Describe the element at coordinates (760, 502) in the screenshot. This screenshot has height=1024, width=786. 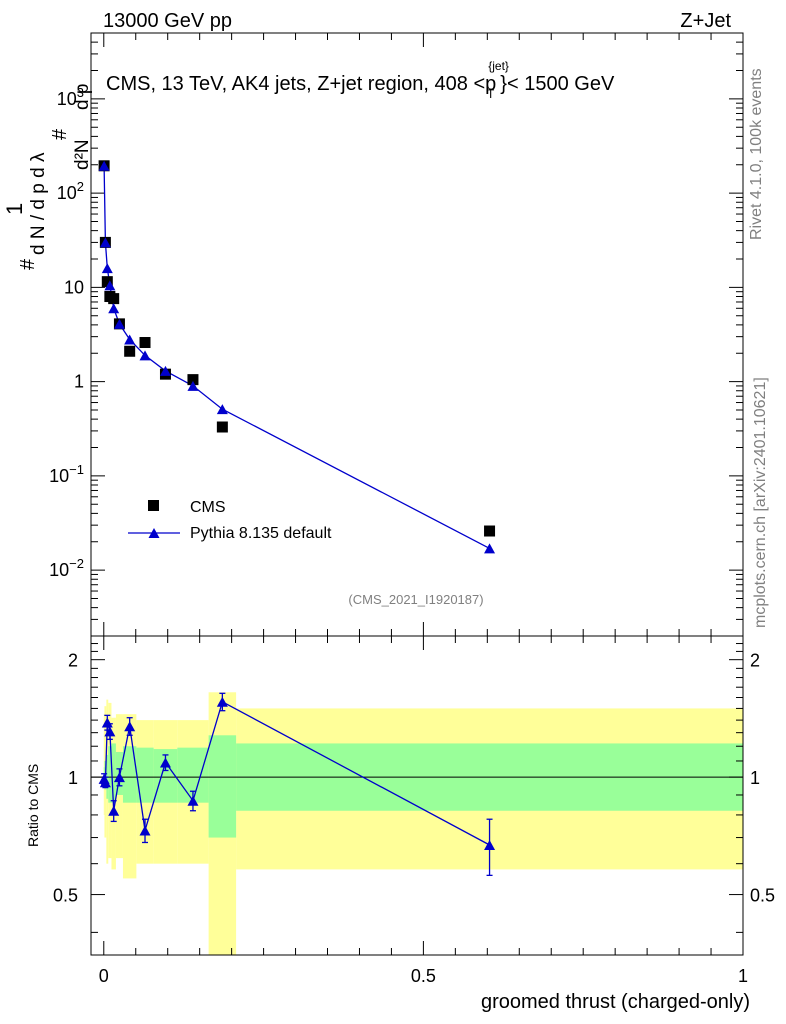
I see `mcplots-label: mcplots.cern.ch [arXiv:2401.10621]` at that location.